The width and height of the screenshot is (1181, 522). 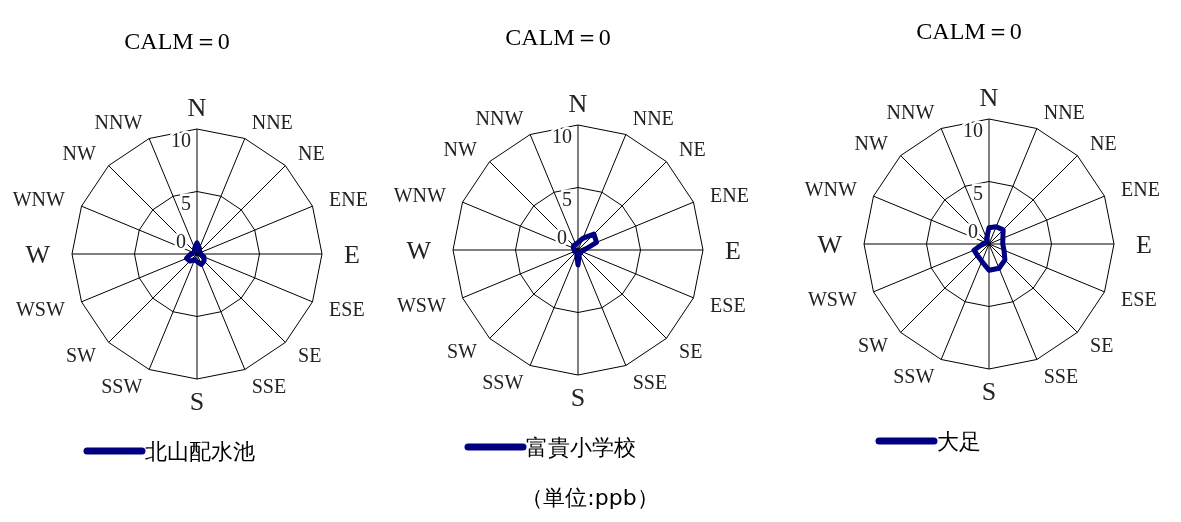 What do you see at coordinates (590, 497) in the screenshot?
I see `text: （単位:ppb）` at bounding box center [590, 497].